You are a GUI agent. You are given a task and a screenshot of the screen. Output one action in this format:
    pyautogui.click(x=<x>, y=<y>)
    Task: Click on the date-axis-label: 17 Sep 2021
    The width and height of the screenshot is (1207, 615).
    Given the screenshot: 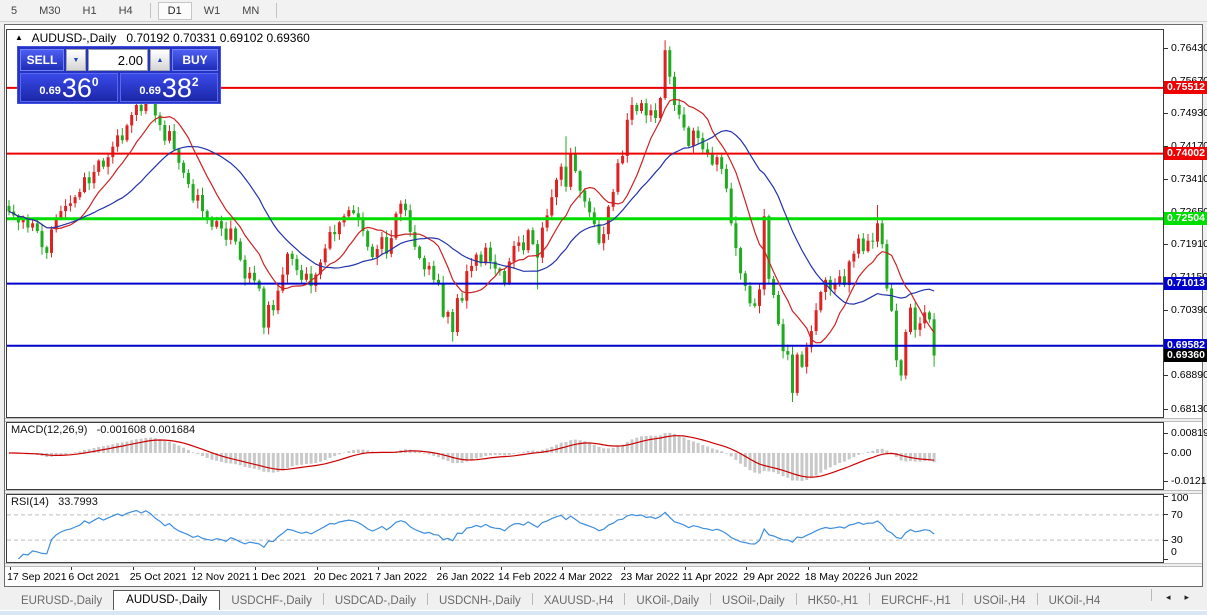 What is the action you would take?
    pyautogui.click(x=37, y=577)
    